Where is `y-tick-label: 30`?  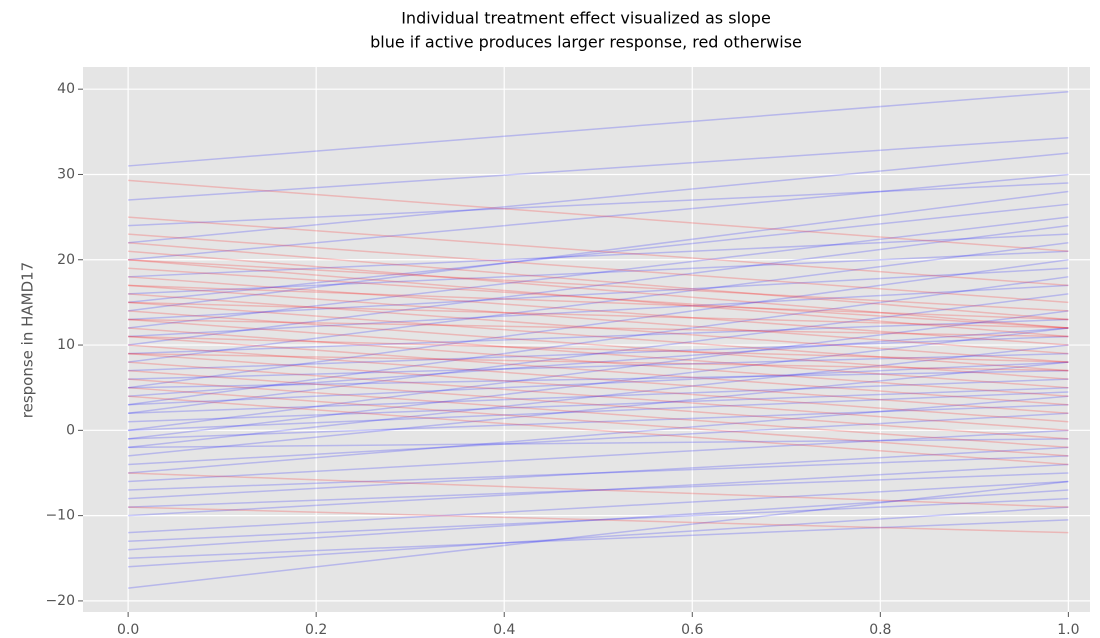 y-tick-label: 30 is located at coordinates (66, 174).